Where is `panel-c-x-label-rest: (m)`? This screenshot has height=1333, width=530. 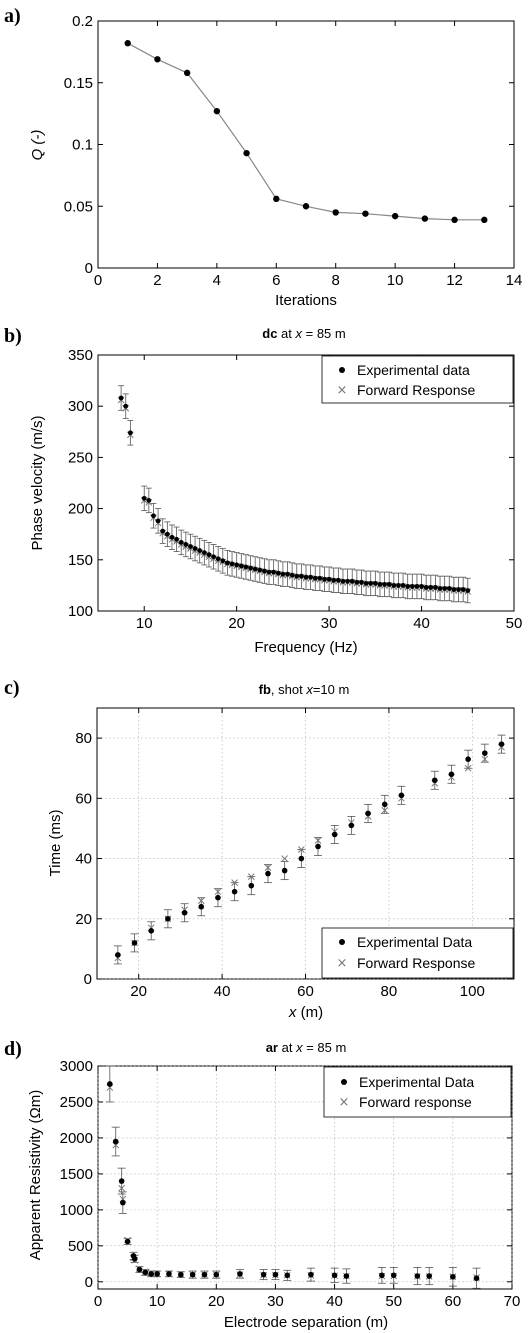
panel-c-x-label-rest: (m) is located at coordinates (309, 1012).